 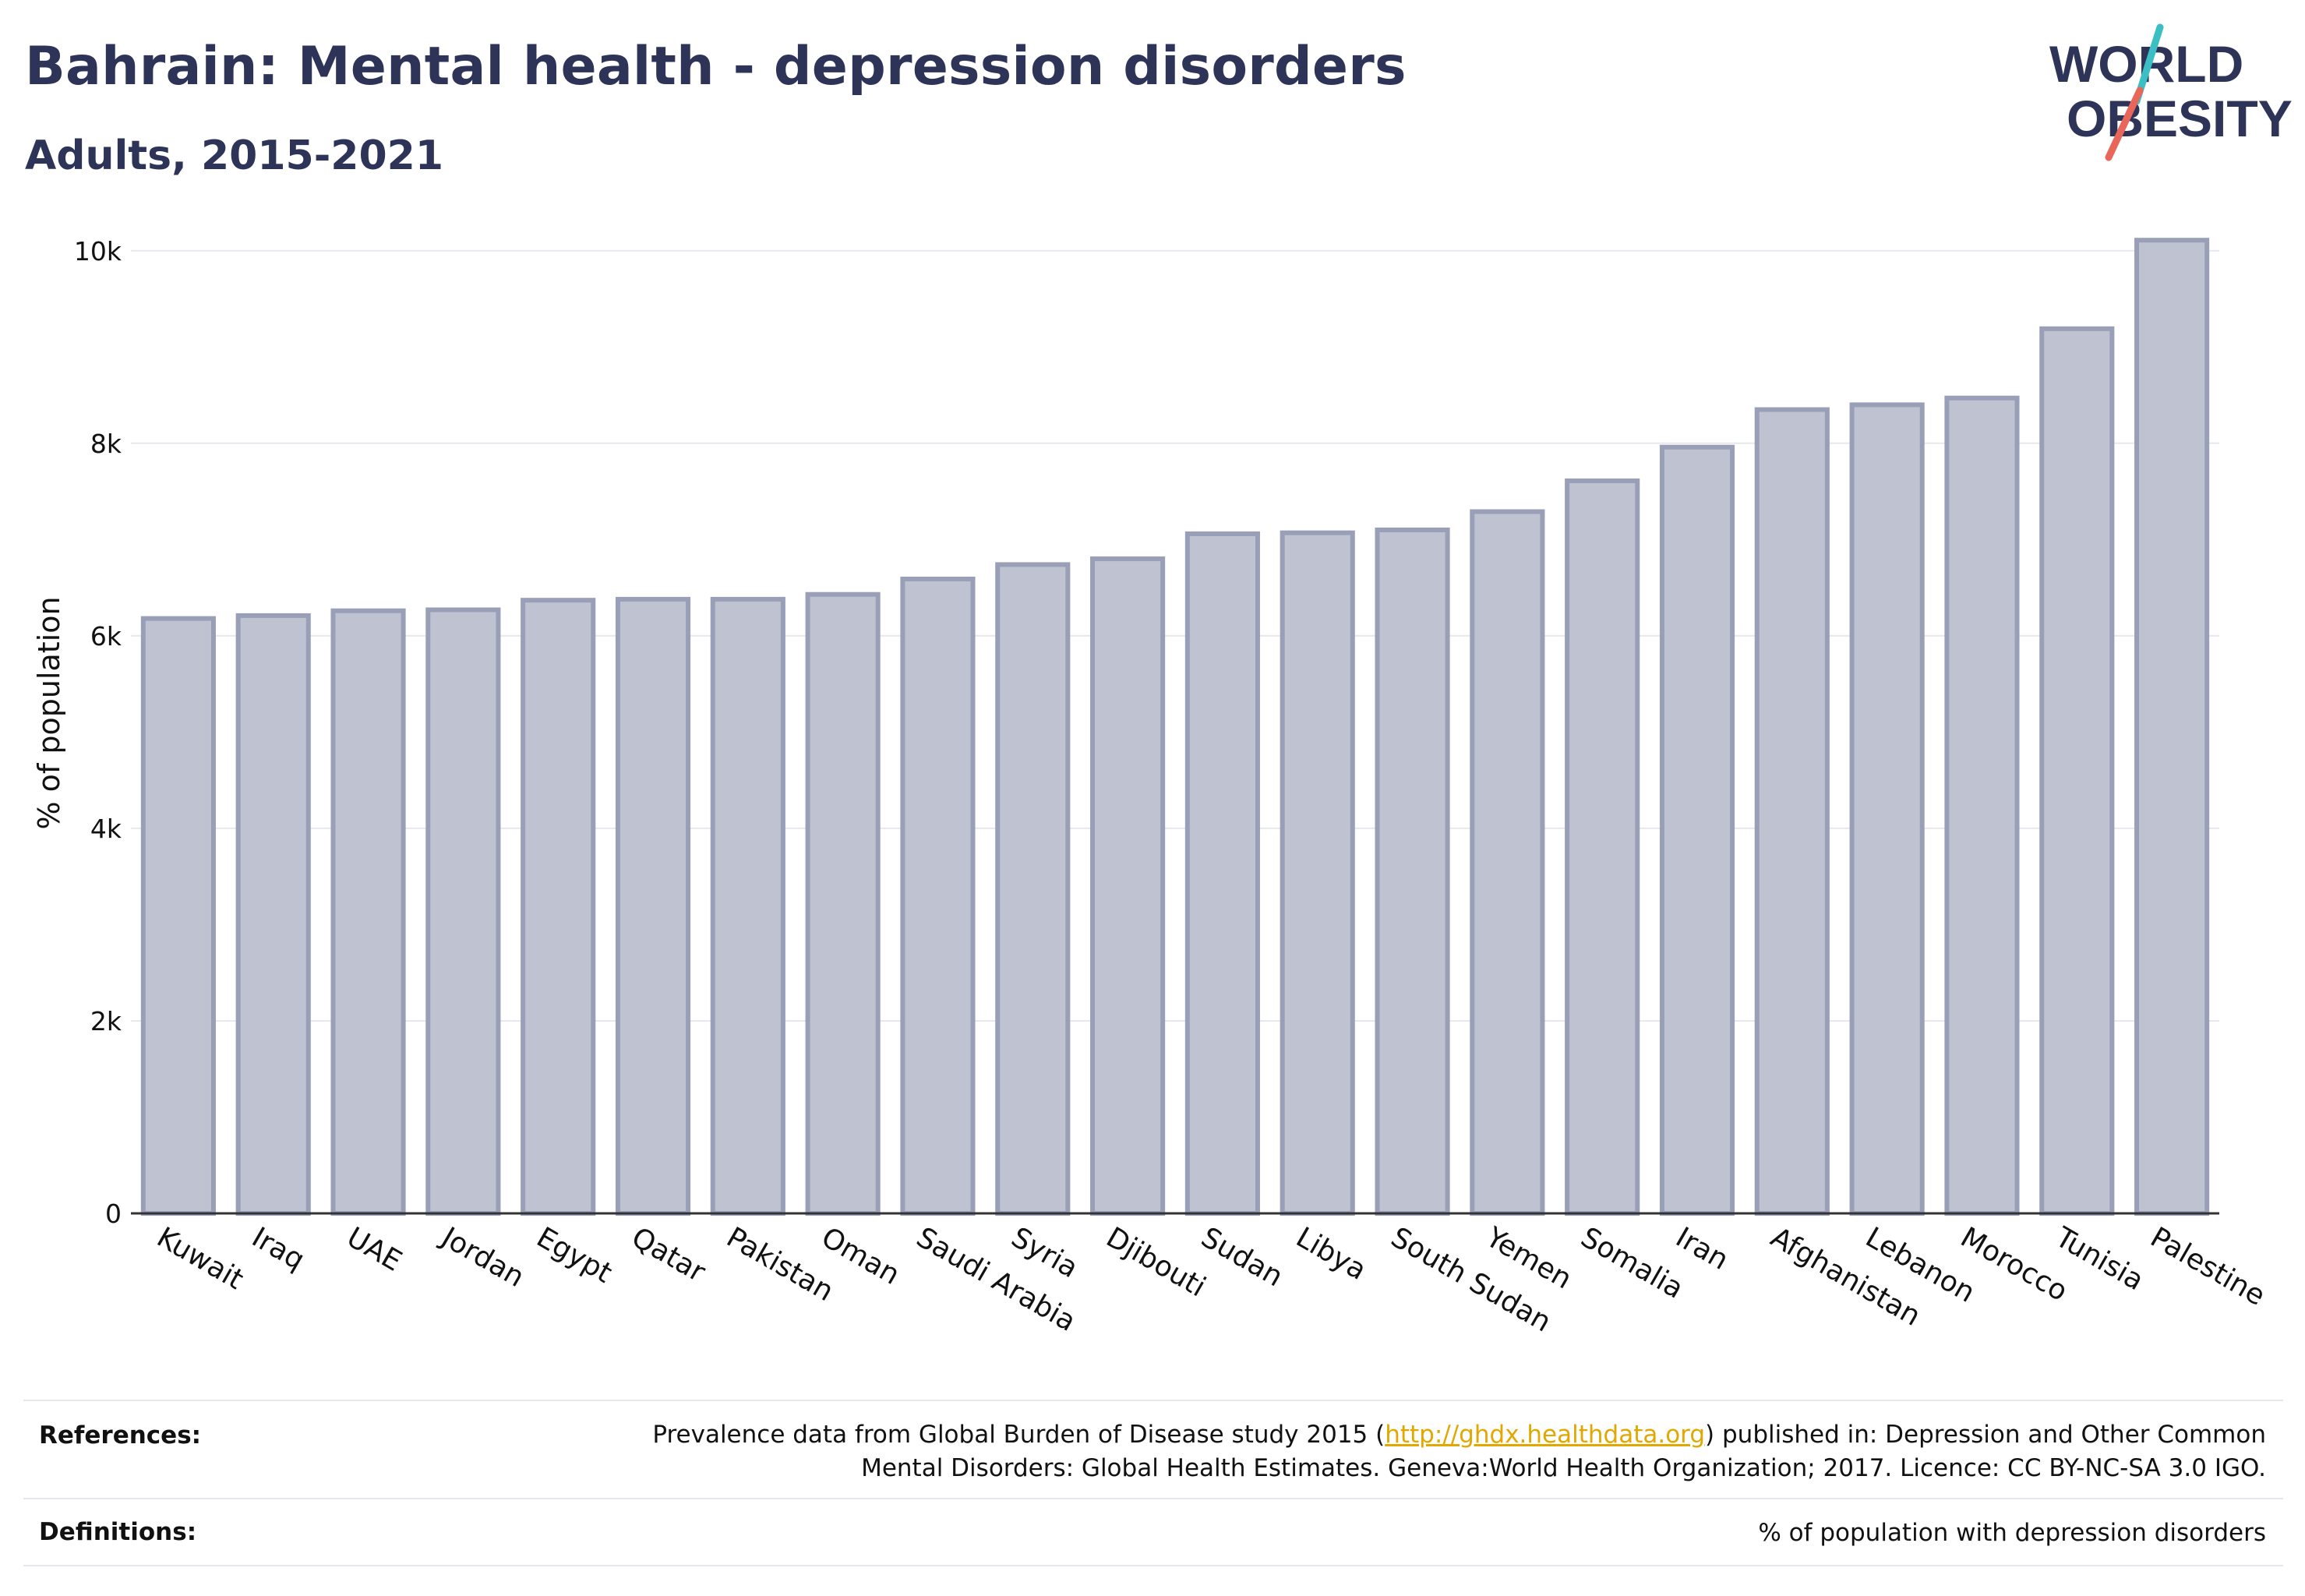 I want to click on bar-morocco, so click(x=1982, y=805).